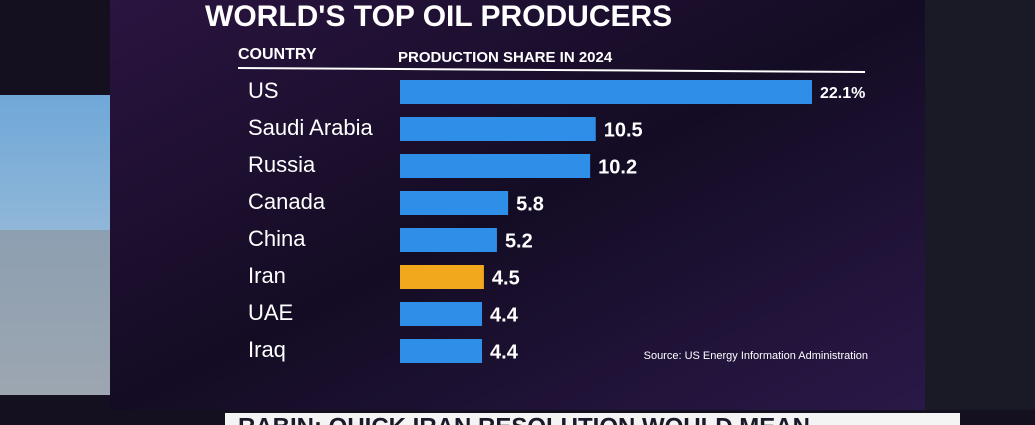 This screenshot has width=1035, height=425. I want to click on category-label: Iraq, so click(267, 349).